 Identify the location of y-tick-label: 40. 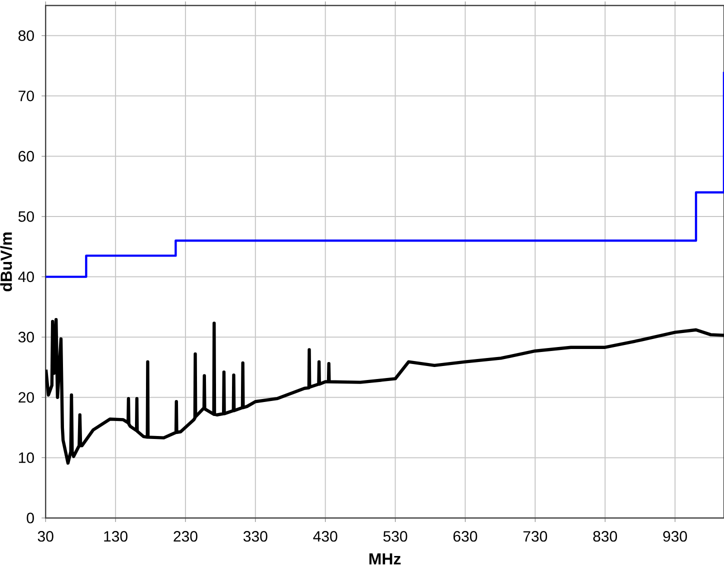
(26, 276).